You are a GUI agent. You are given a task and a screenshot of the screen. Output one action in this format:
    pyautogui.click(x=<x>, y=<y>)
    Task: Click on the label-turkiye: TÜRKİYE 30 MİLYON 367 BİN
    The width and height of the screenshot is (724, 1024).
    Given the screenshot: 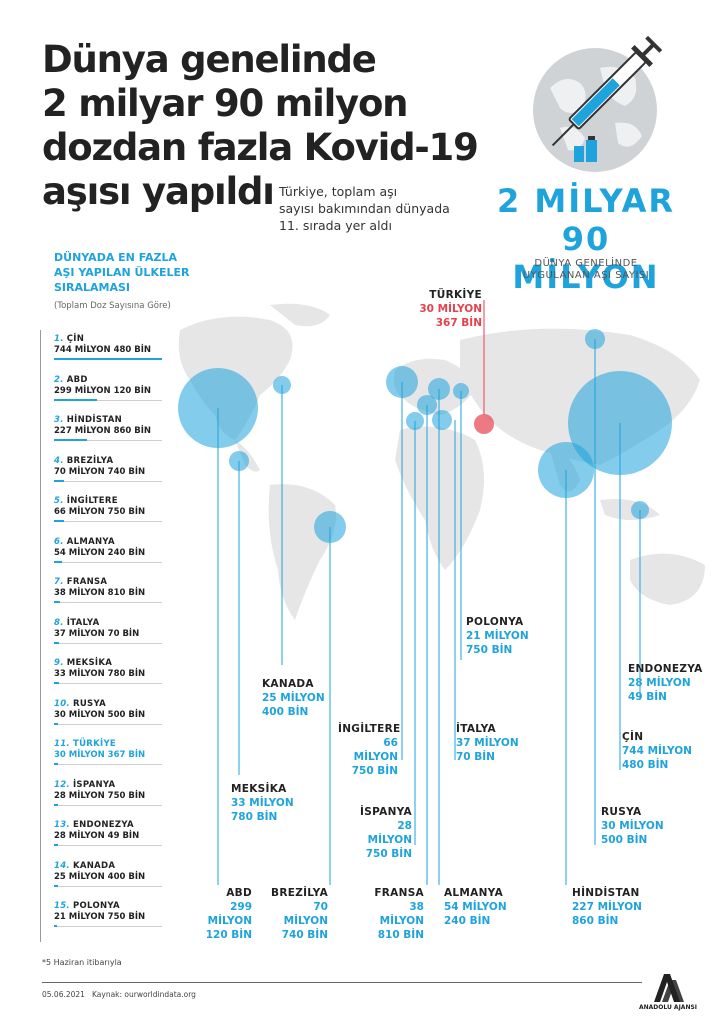 What is the action you would take?
    pyautogui.click(x=448, y=309)
    